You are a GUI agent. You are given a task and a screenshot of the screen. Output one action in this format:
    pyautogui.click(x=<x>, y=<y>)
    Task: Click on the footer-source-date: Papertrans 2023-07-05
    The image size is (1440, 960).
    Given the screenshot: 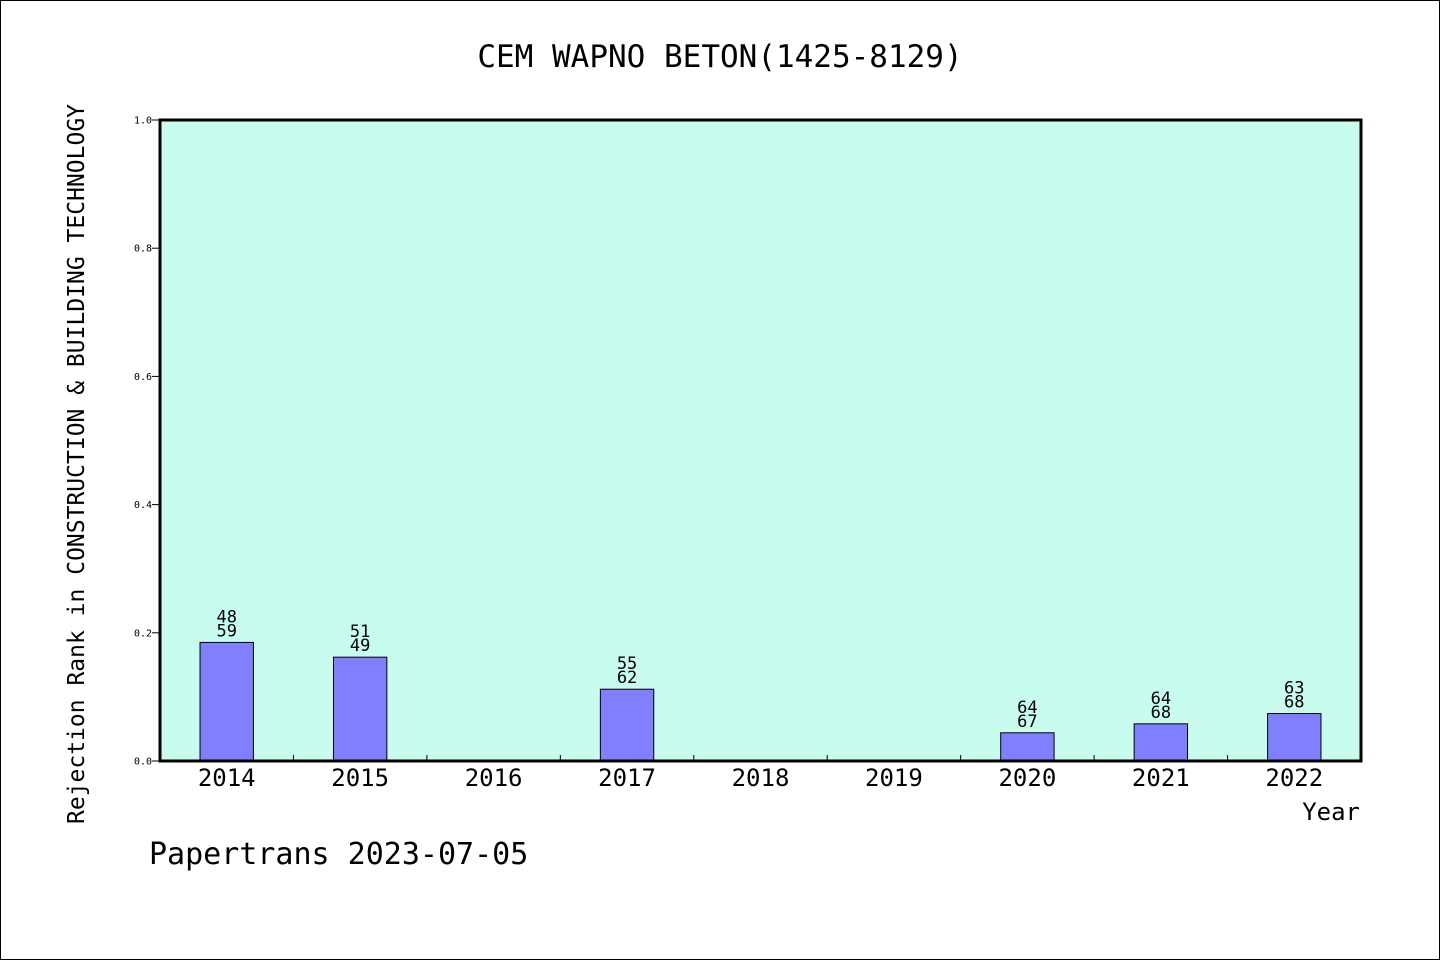 What is the action you would take?
    pyautogui.click(x=338, y=854)
    